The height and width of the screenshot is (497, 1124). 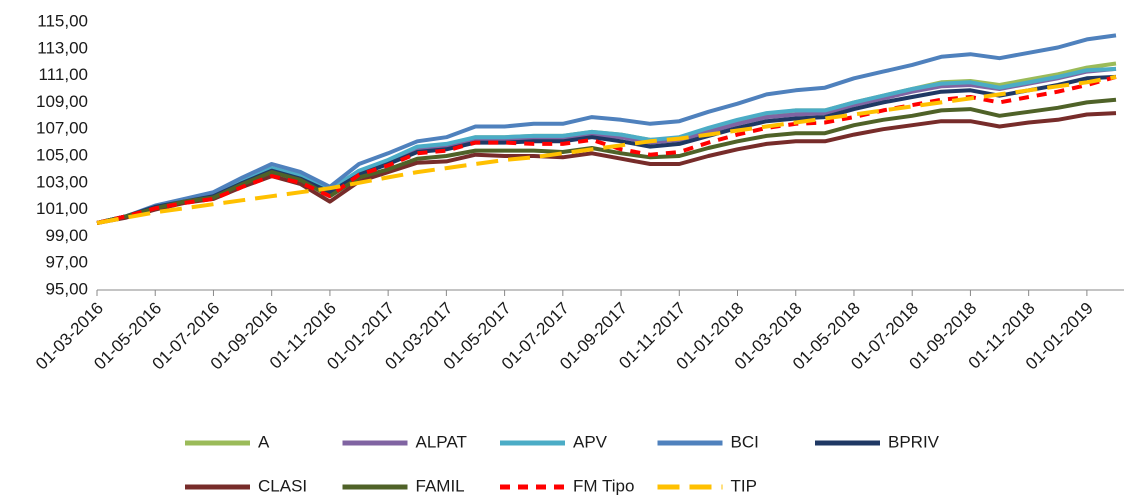 I want to click on y-tick-label: 95,00, so click(x=66, y=288).